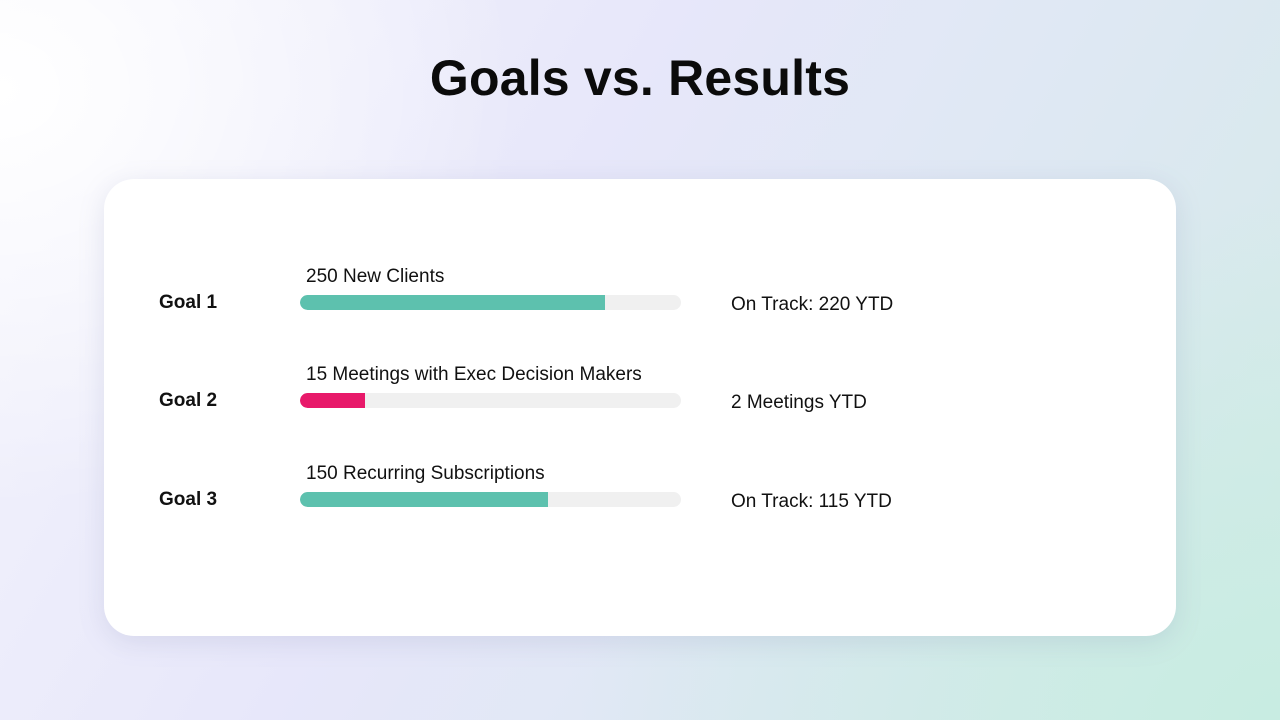 The height and width of the screenshot is (720, 1280). I want to click on goal-result: 2 Meetings YTD, so click(799, 402).